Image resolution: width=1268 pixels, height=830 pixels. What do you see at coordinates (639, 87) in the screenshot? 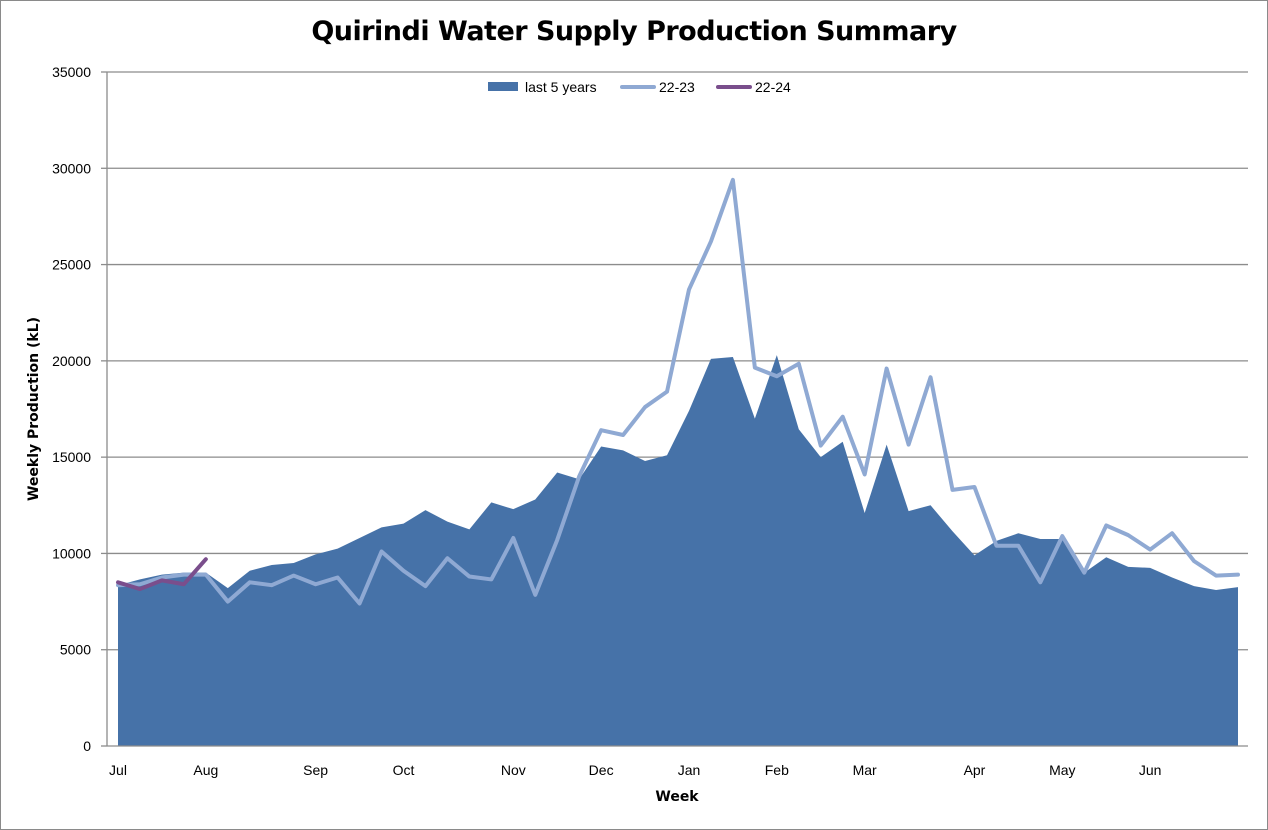
I see `legend: last 5 years 22-23 22-24` at bounding box center [639, 87].